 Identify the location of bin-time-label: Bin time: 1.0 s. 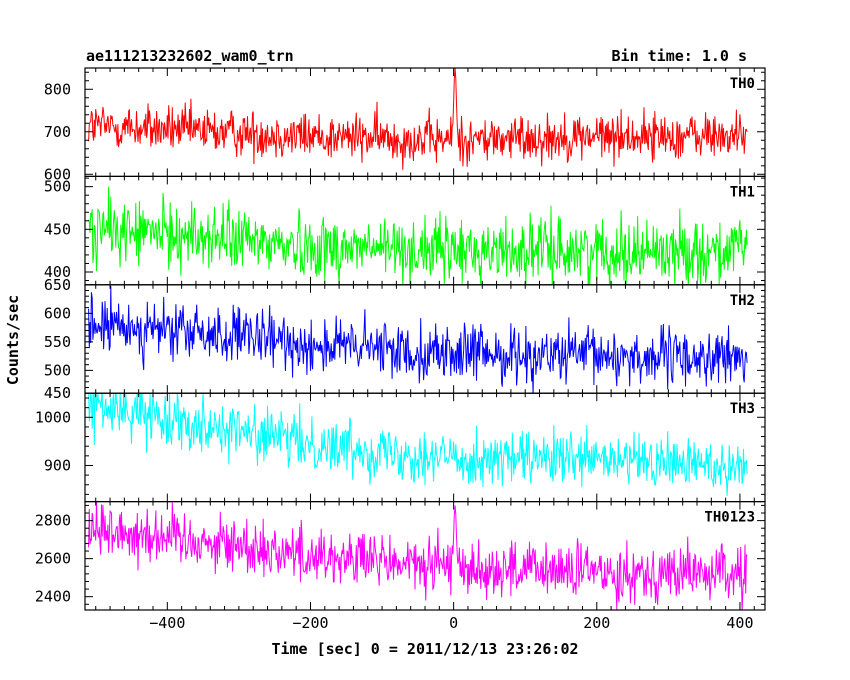
(679, 56).